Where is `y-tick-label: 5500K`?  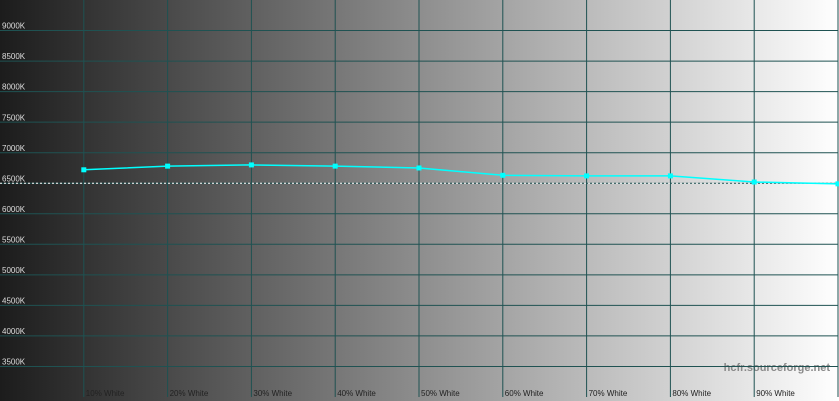 y-tick-label: 5500K is located at coordinates (14, 239).